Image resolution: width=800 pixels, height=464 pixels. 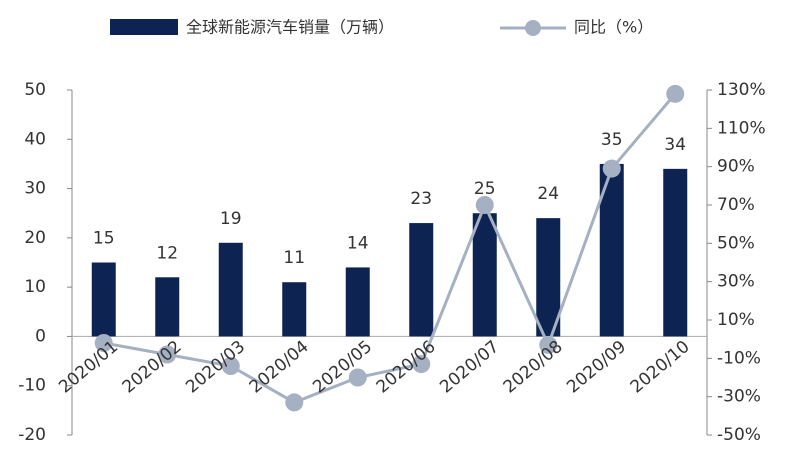 I want to click on data-label: 12, so click(x=167, y=253).